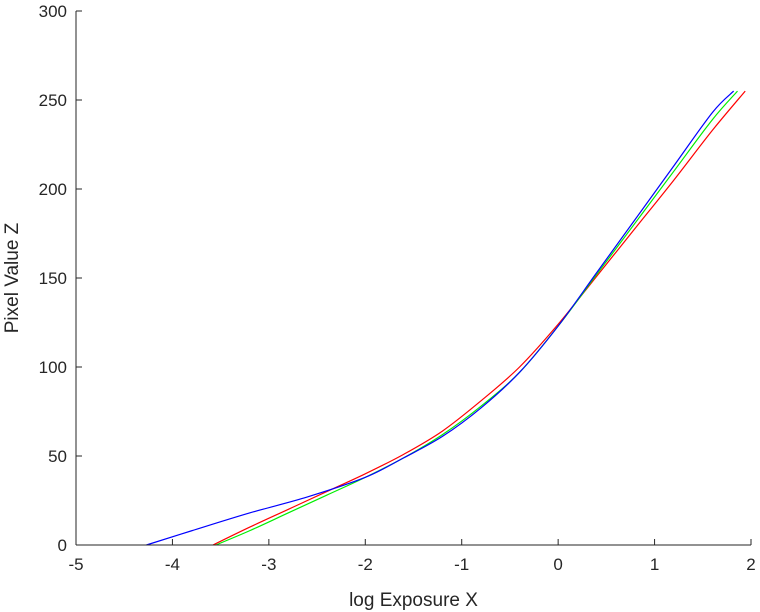  I want to click on x-axis-label: log Exposure X, so click(413, 600).